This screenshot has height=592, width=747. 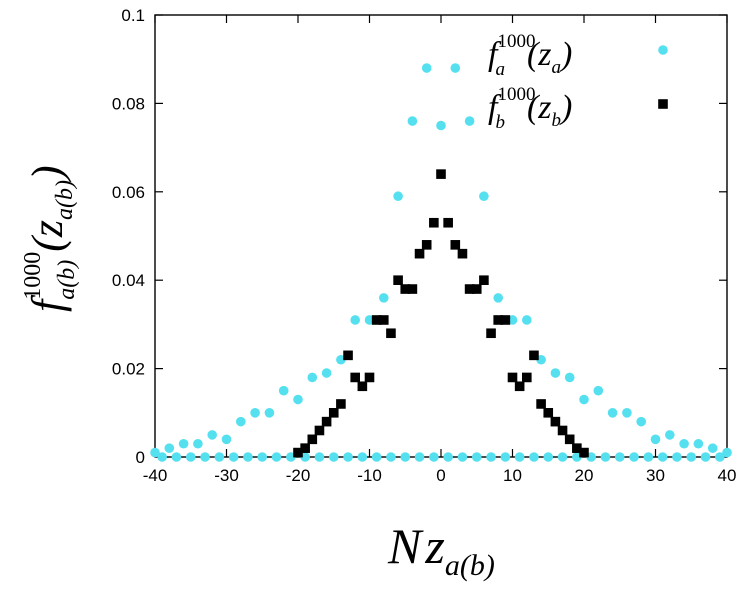 What do you see at coordinates (298, 475) in the screenshot?
I see `x-tick-label: -20` at bounding box center [298, 475].